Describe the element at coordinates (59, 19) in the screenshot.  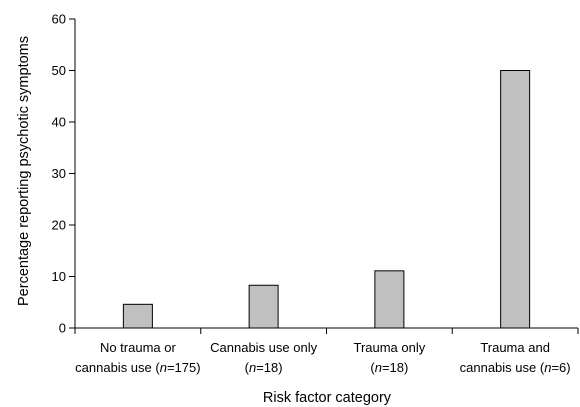
I see `y-tick-label: 60` at that location.